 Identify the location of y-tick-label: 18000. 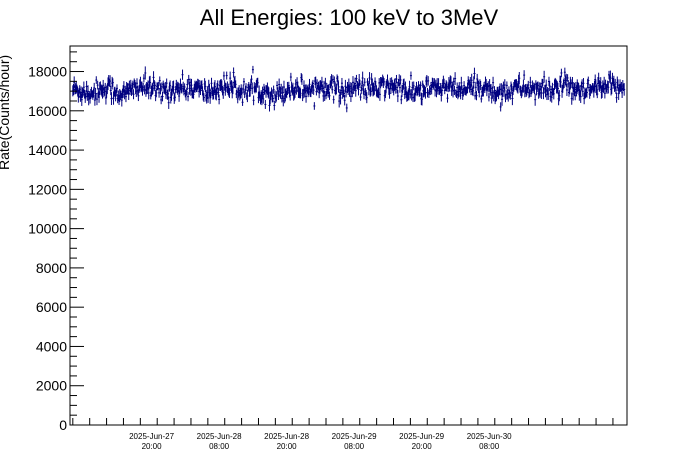
(47, 72).